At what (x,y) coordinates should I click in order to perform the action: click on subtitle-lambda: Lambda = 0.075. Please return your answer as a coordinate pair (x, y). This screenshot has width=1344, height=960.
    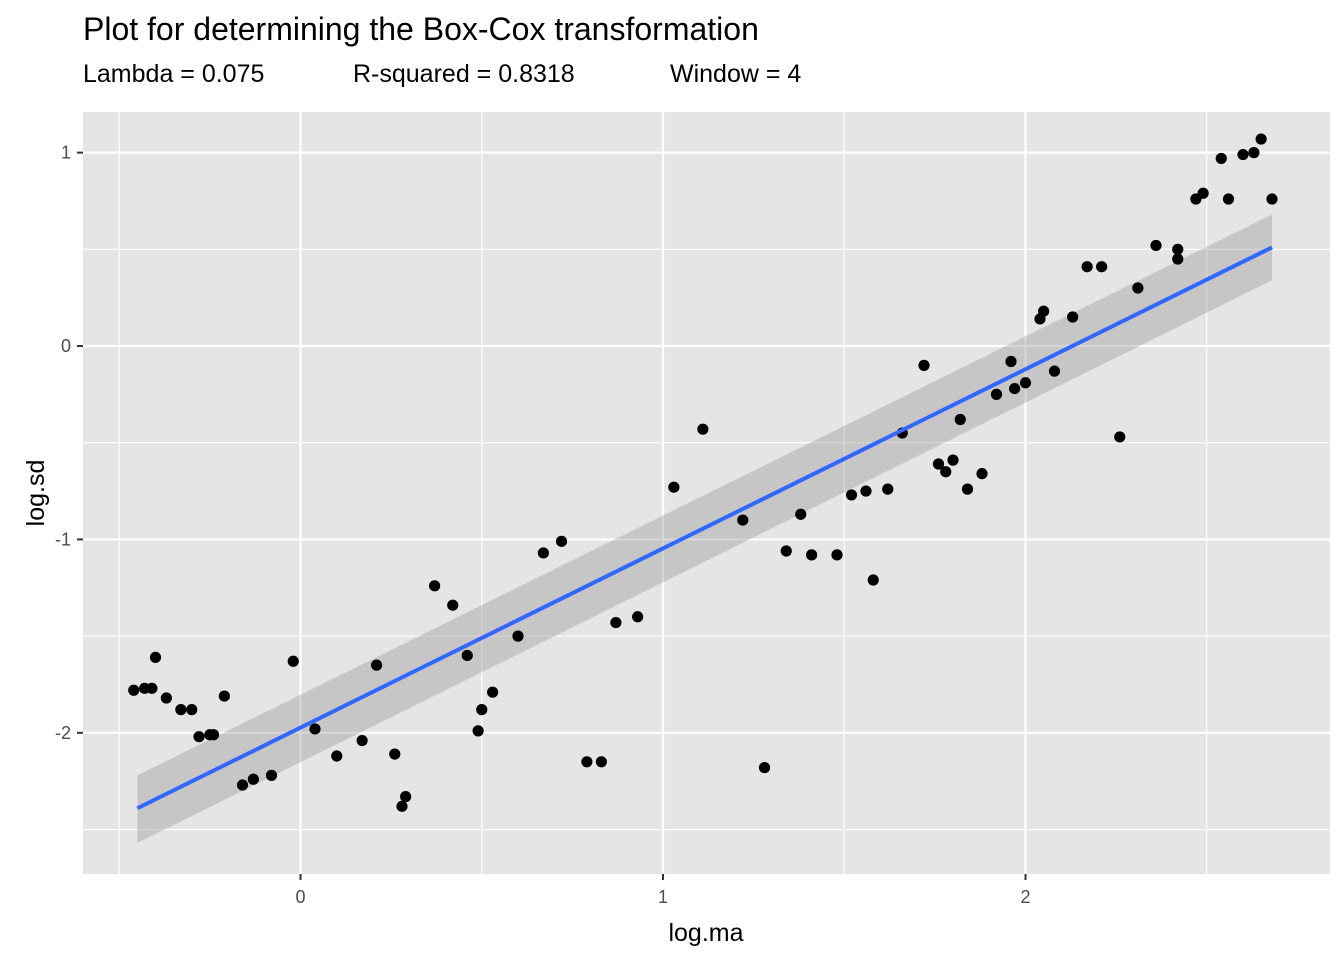
    Looking at the image, I should click on (173, 74).